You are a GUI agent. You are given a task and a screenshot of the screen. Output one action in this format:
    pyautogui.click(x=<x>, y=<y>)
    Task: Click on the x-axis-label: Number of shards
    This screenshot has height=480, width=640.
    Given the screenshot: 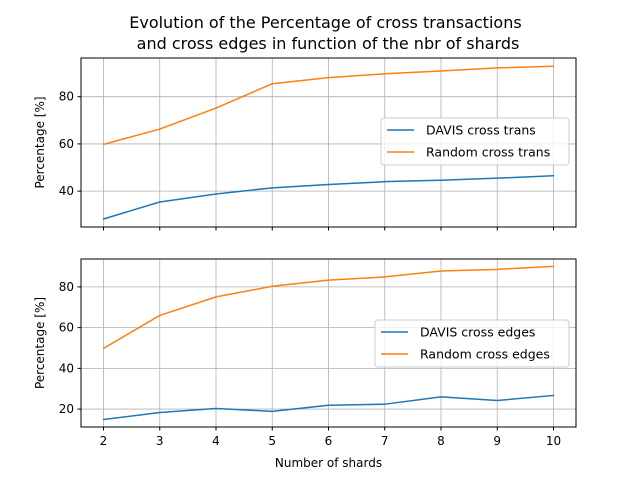 What is the action you would take?
    pyautogui.click(x=328, y=463)
    